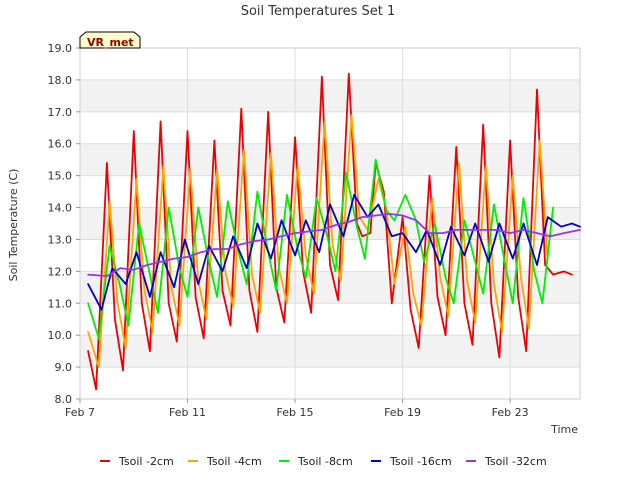 Image resolution: width=640 pixels, height=480 pixels. What do you see at coordinates (60, 303) in the screenshot?
I see `y-tick-label: 11.0` at bounding box center [60, 303].